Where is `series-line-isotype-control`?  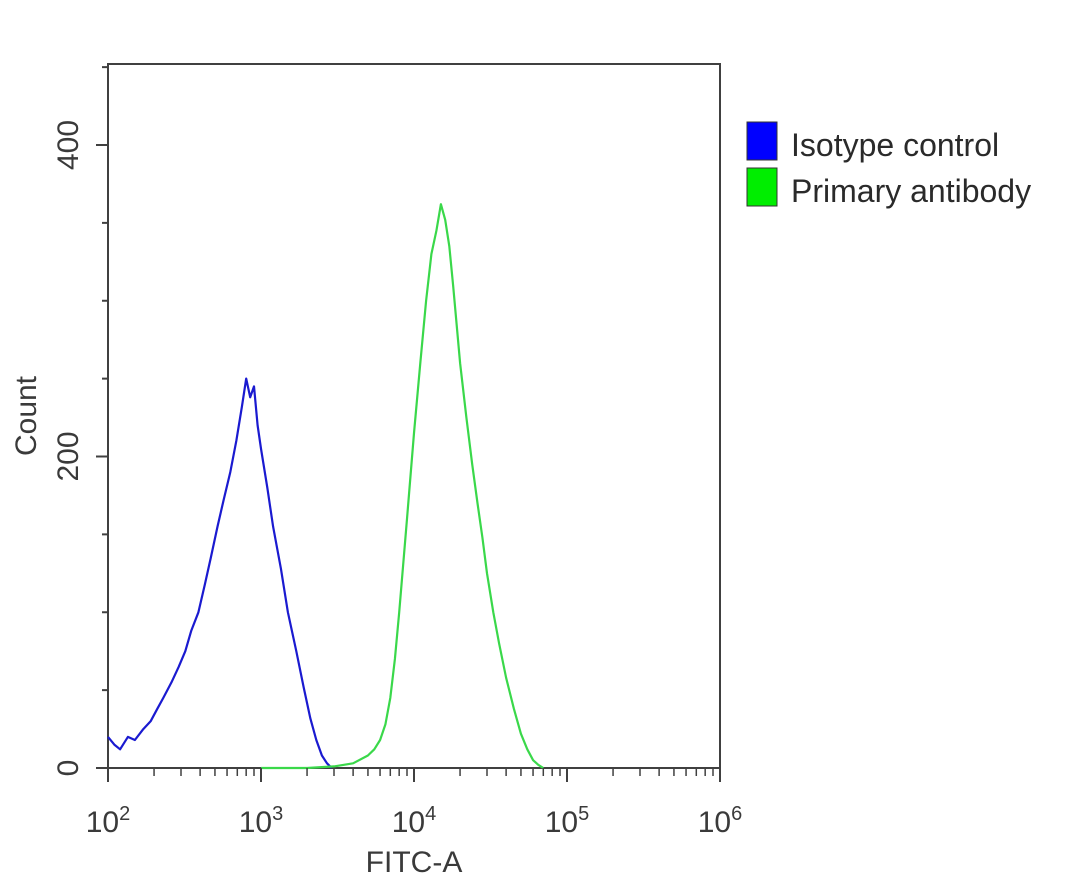
series-line-isotype-control is located at coordinates (220, 573).